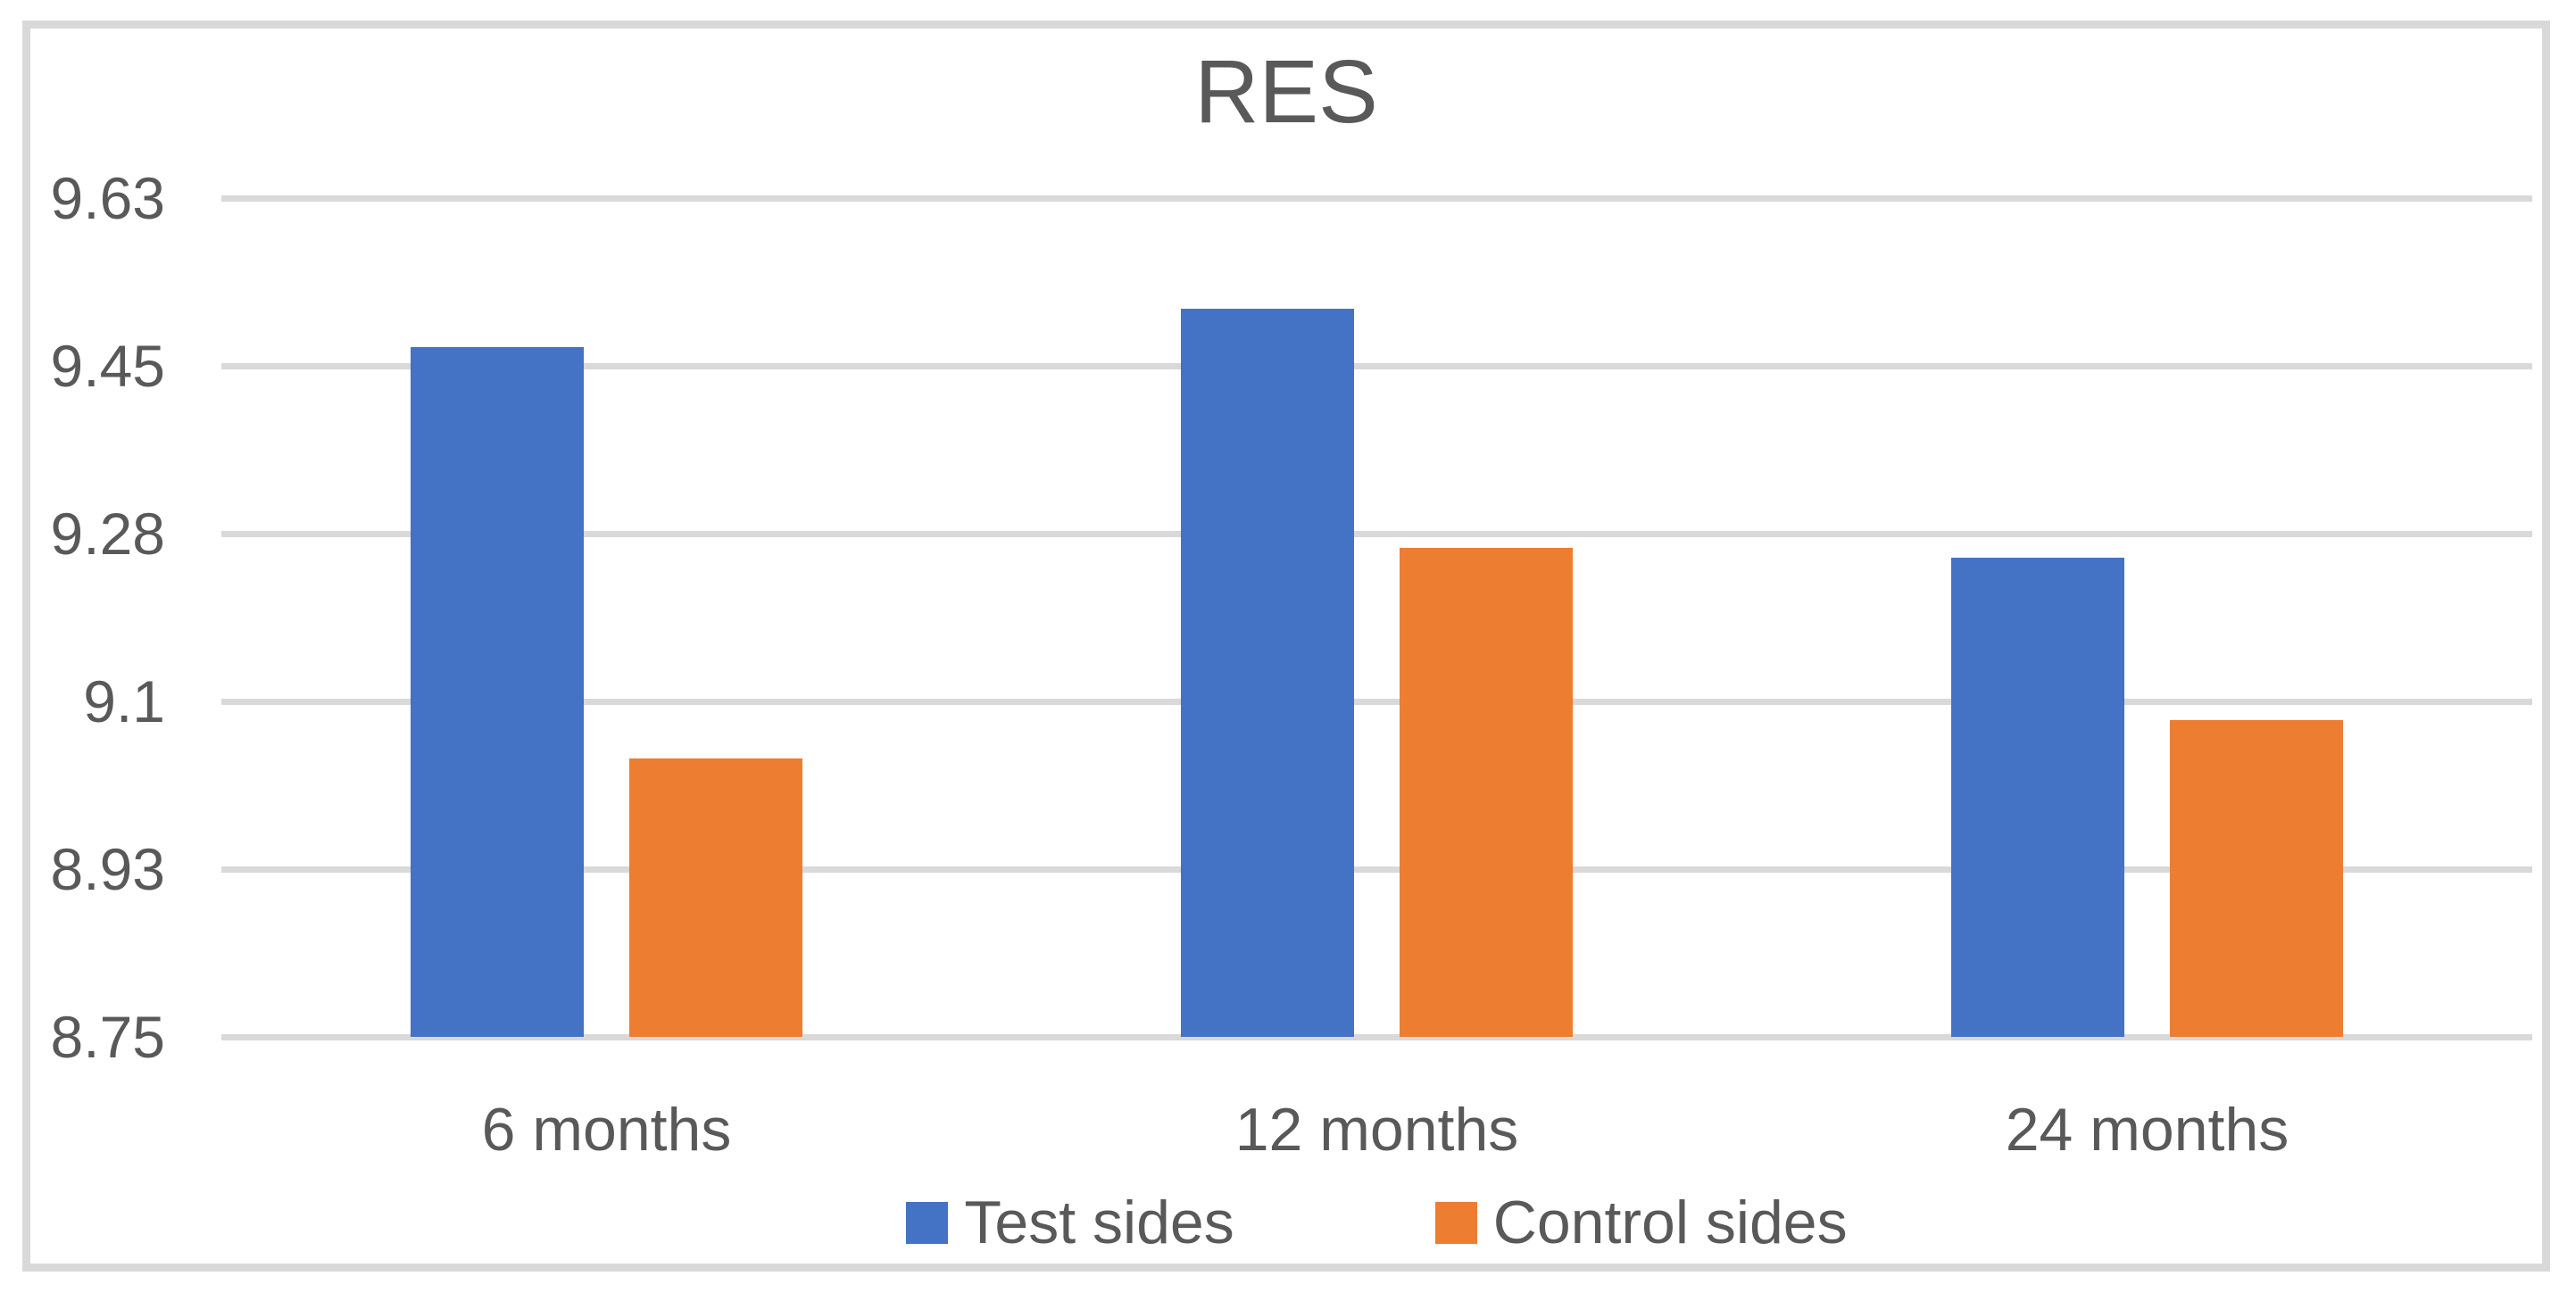 The width and height of the screenshot is (2576, 1301). I want to click on legend-color-swatch-control-sides, so click(1456, 1222).